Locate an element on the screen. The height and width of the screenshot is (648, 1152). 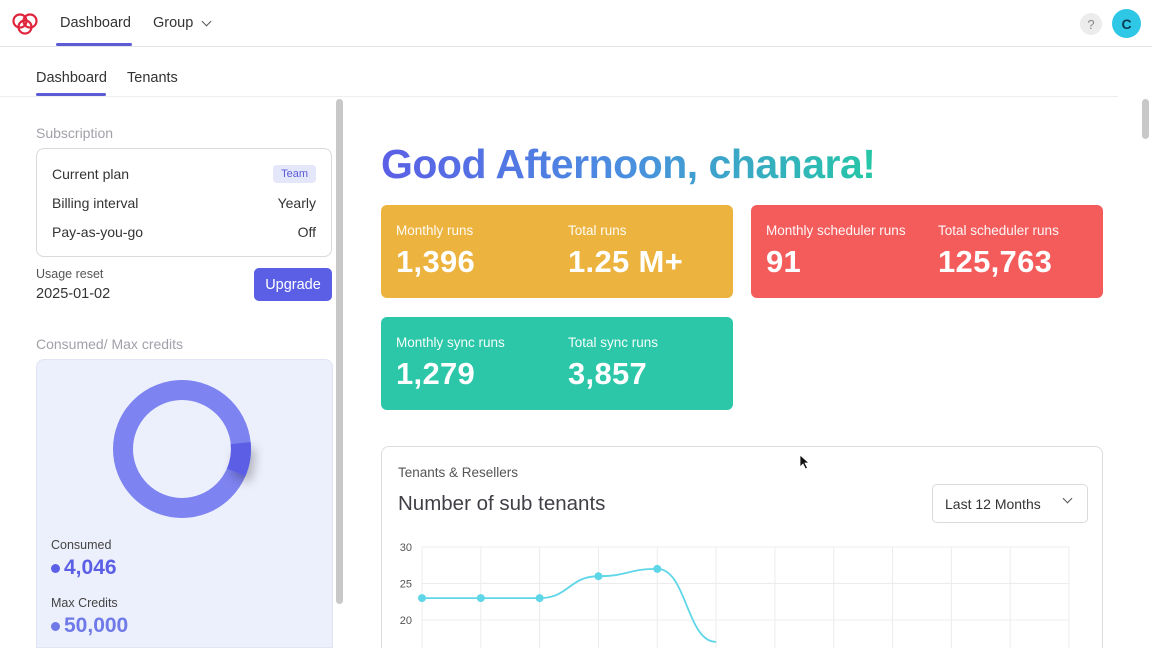
stat-value: 1,396 is located at coordinates (436, 261).